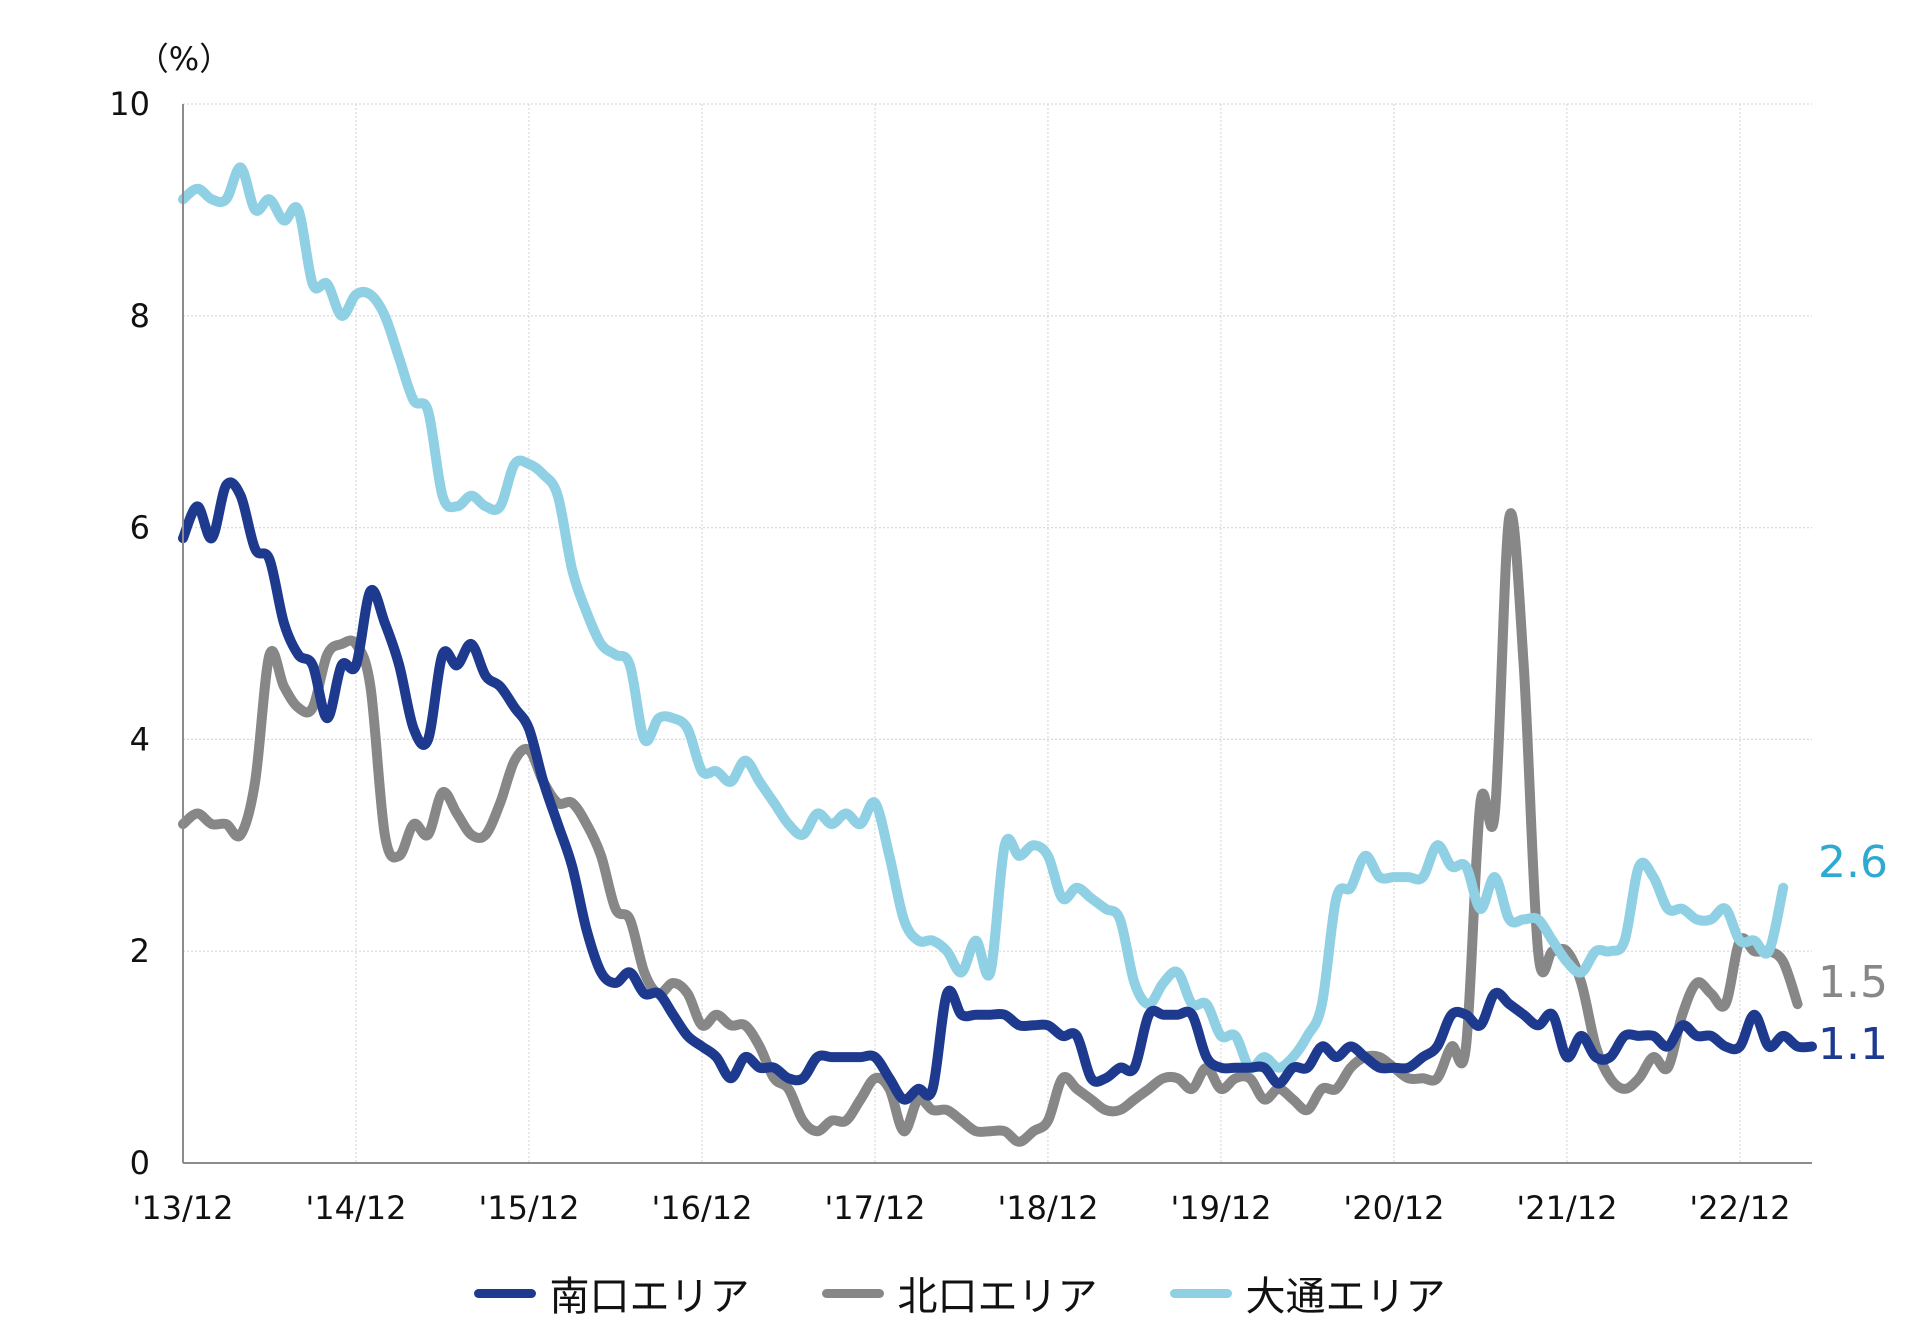 Image resolution: width=1919 pixels, height=1329 pixels. I want to click on y-axis-unit-label: （%）, so click(184, 59).